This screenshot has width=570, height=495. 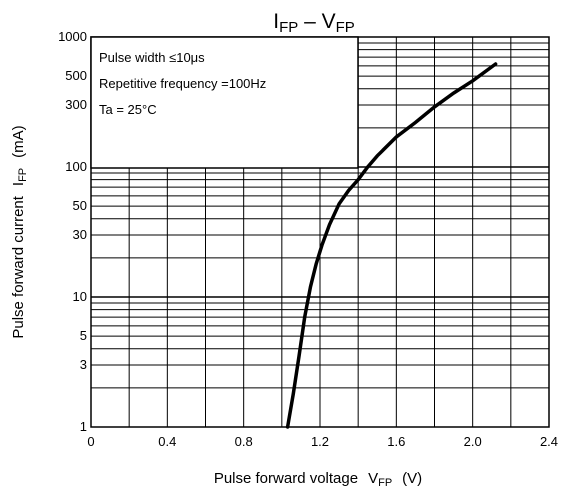 What do you see at coordinates (19, 231) in the screenshot?
I see `y-axis-label: Pulse forward currentIFP(mA)` at bounding box center [19, 231].